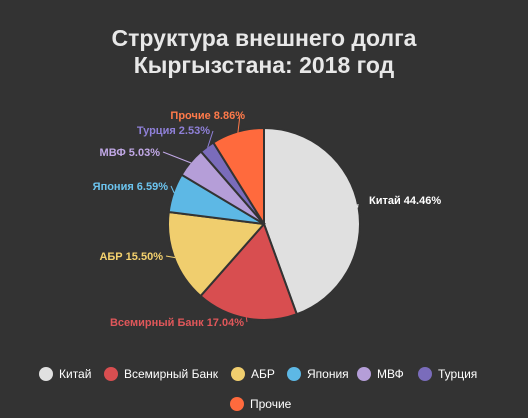  I want to click on legend-marker-прочие, so click(237, 404).